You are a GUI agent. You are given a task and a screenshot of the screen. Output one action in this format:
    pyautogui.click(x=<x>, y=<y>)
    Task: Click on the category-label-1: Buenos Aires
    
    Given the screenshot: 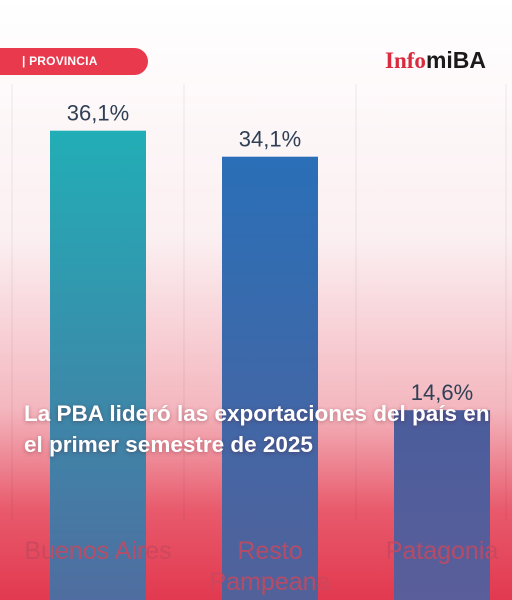 What is the action you would take?
    pyautogui.click(x=97, y=551)
    